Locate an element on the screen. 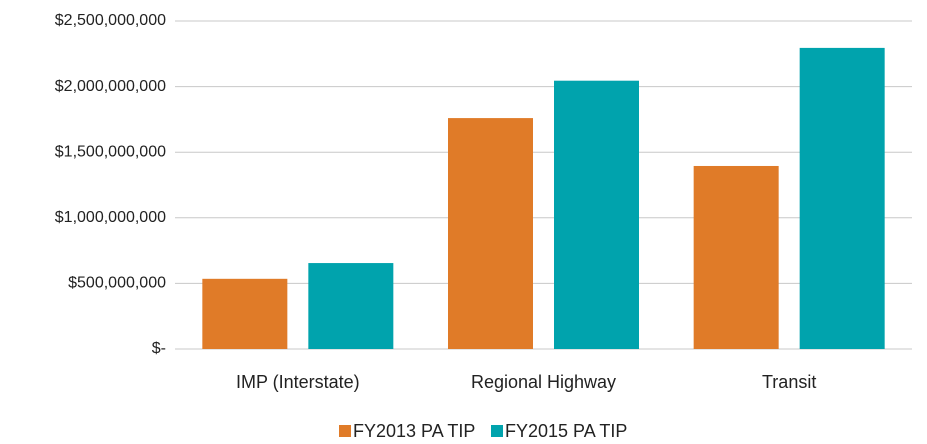 This screenshot has height=444, width=927. y-tick-label: $500,000,000 is located at coordinates (117, 283).